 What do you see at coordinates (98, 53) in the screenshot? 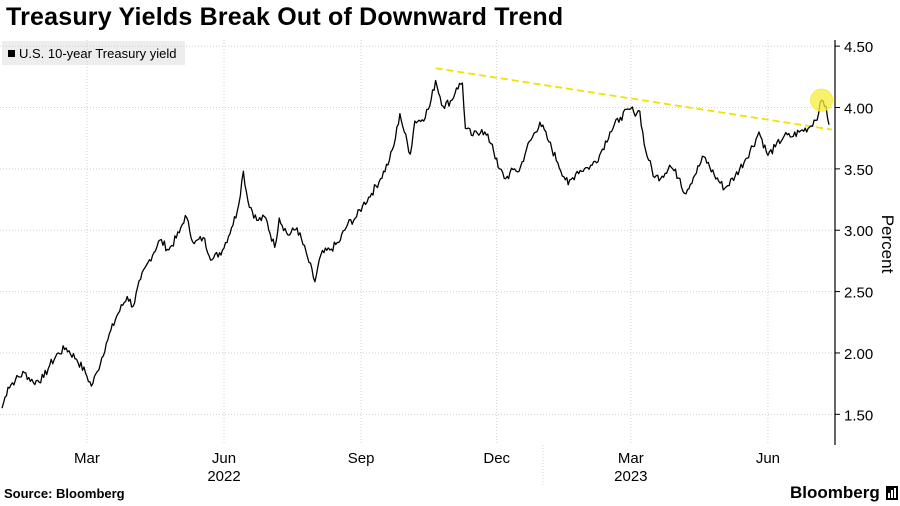
I see `legend-label: U.S. 10-year Treasury yield` at bounding box center [98, 53].